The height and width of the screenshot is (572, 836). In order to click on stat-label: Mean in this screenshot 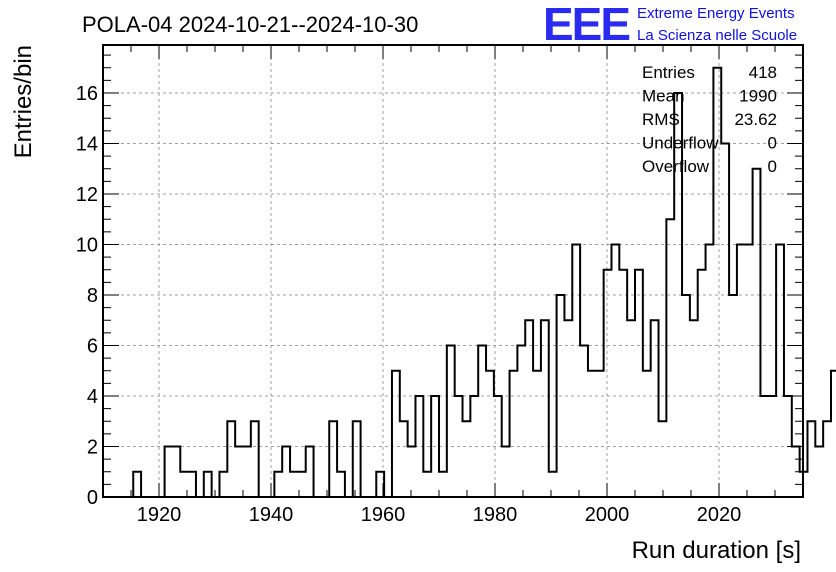, I will do `click(663, 96)`.